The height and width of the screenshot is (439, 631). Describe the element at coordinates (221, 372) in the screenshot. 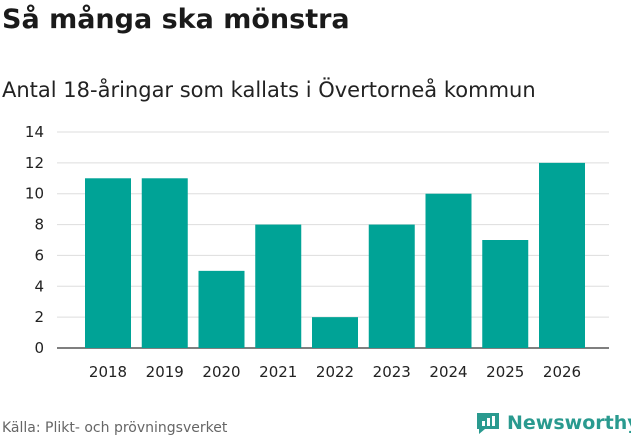

I see `x-tick-label: 2020` at that location.